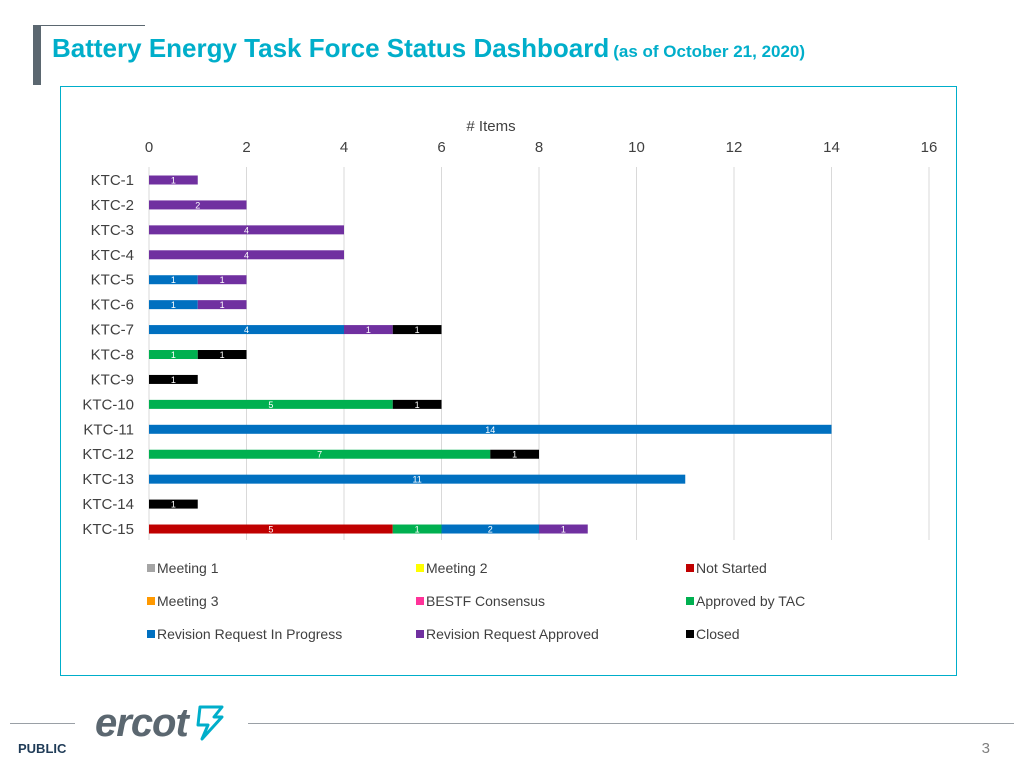  I want to click on x-tick-label: 16, so click(929, 147).